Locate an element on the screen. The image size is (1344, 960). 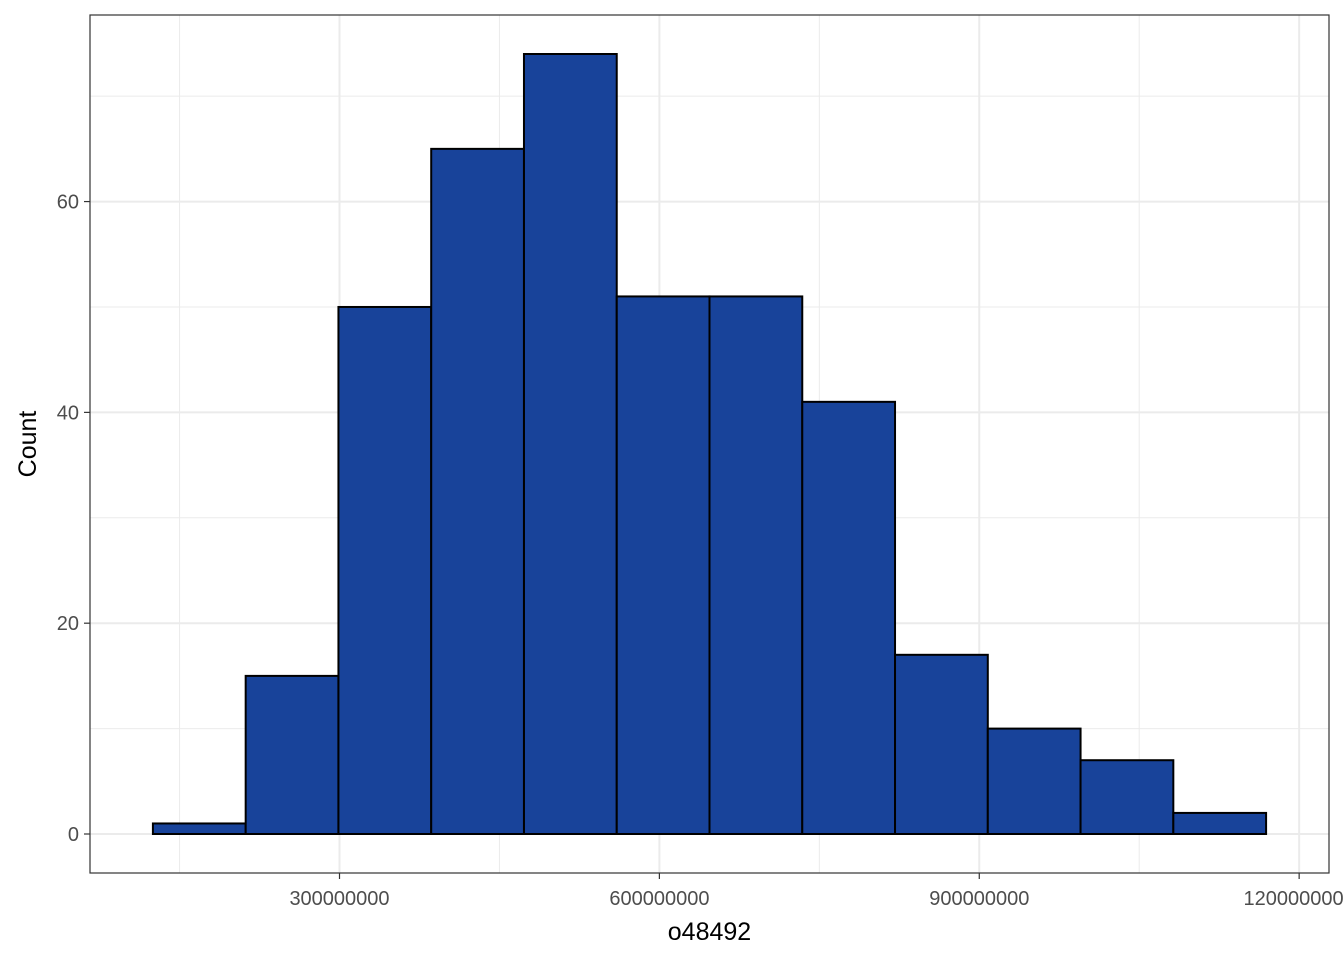
y-tick-label: 20 is located at coordinates (68, 624).